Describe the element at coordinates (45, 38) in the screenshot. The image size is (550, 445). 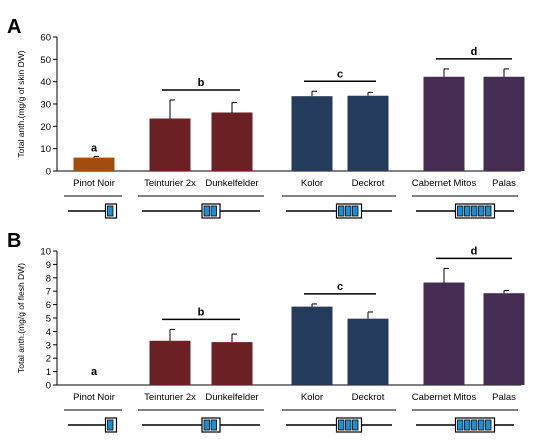
I see `y-tick-label: 60` at that location.